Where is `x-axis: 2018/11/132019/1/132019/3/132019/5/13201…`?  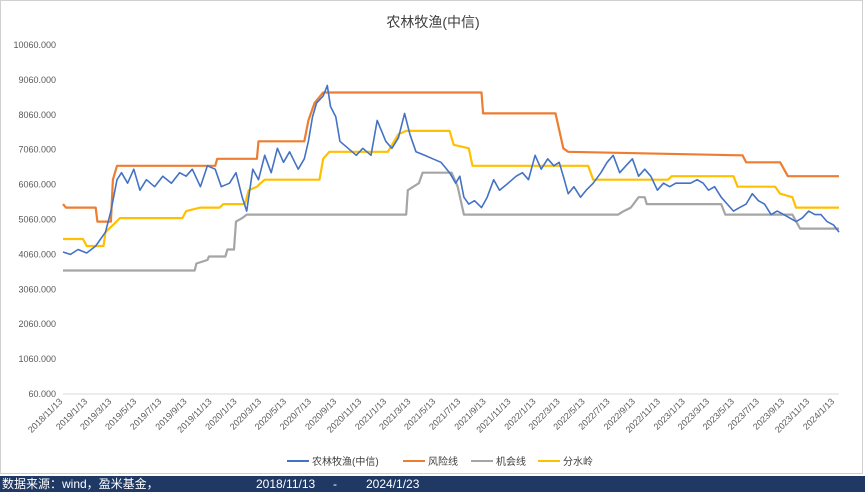
x-axis: 2018/11/132019/1/132019/3/132019/5/13201… is located at coordinates (432, 414).